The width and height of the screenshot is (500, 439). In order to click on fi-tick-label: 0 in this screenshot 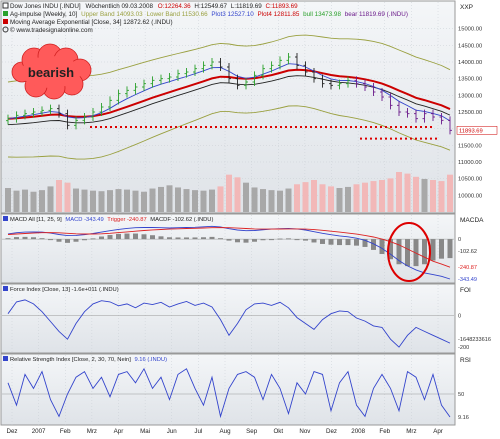, I will do `click(459, 317)`.